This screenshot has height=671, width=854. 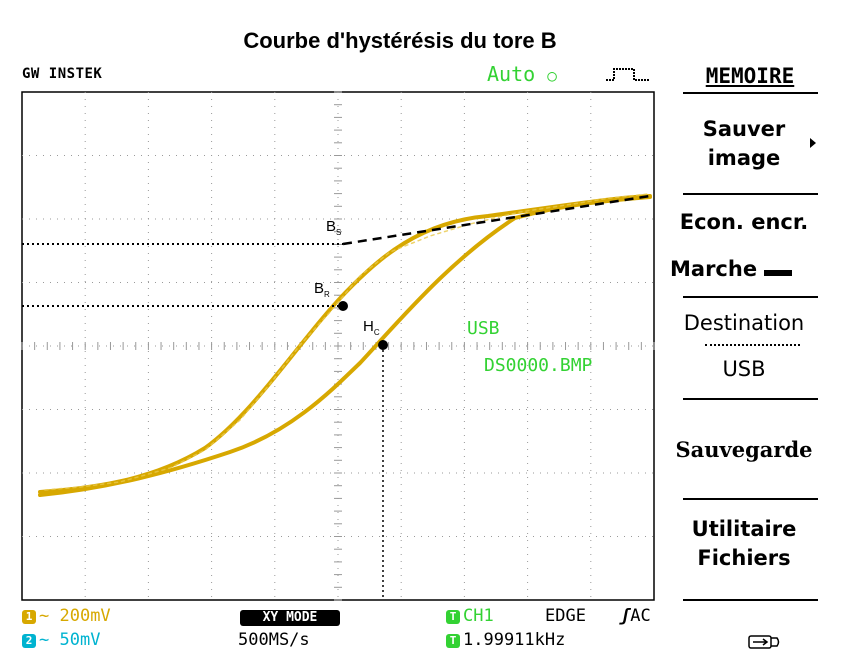 What do you see at coordinates (538, 365) in the screenshot?
I see `file-overlay: DS0000.BMP` at bounding box center [538, 365].